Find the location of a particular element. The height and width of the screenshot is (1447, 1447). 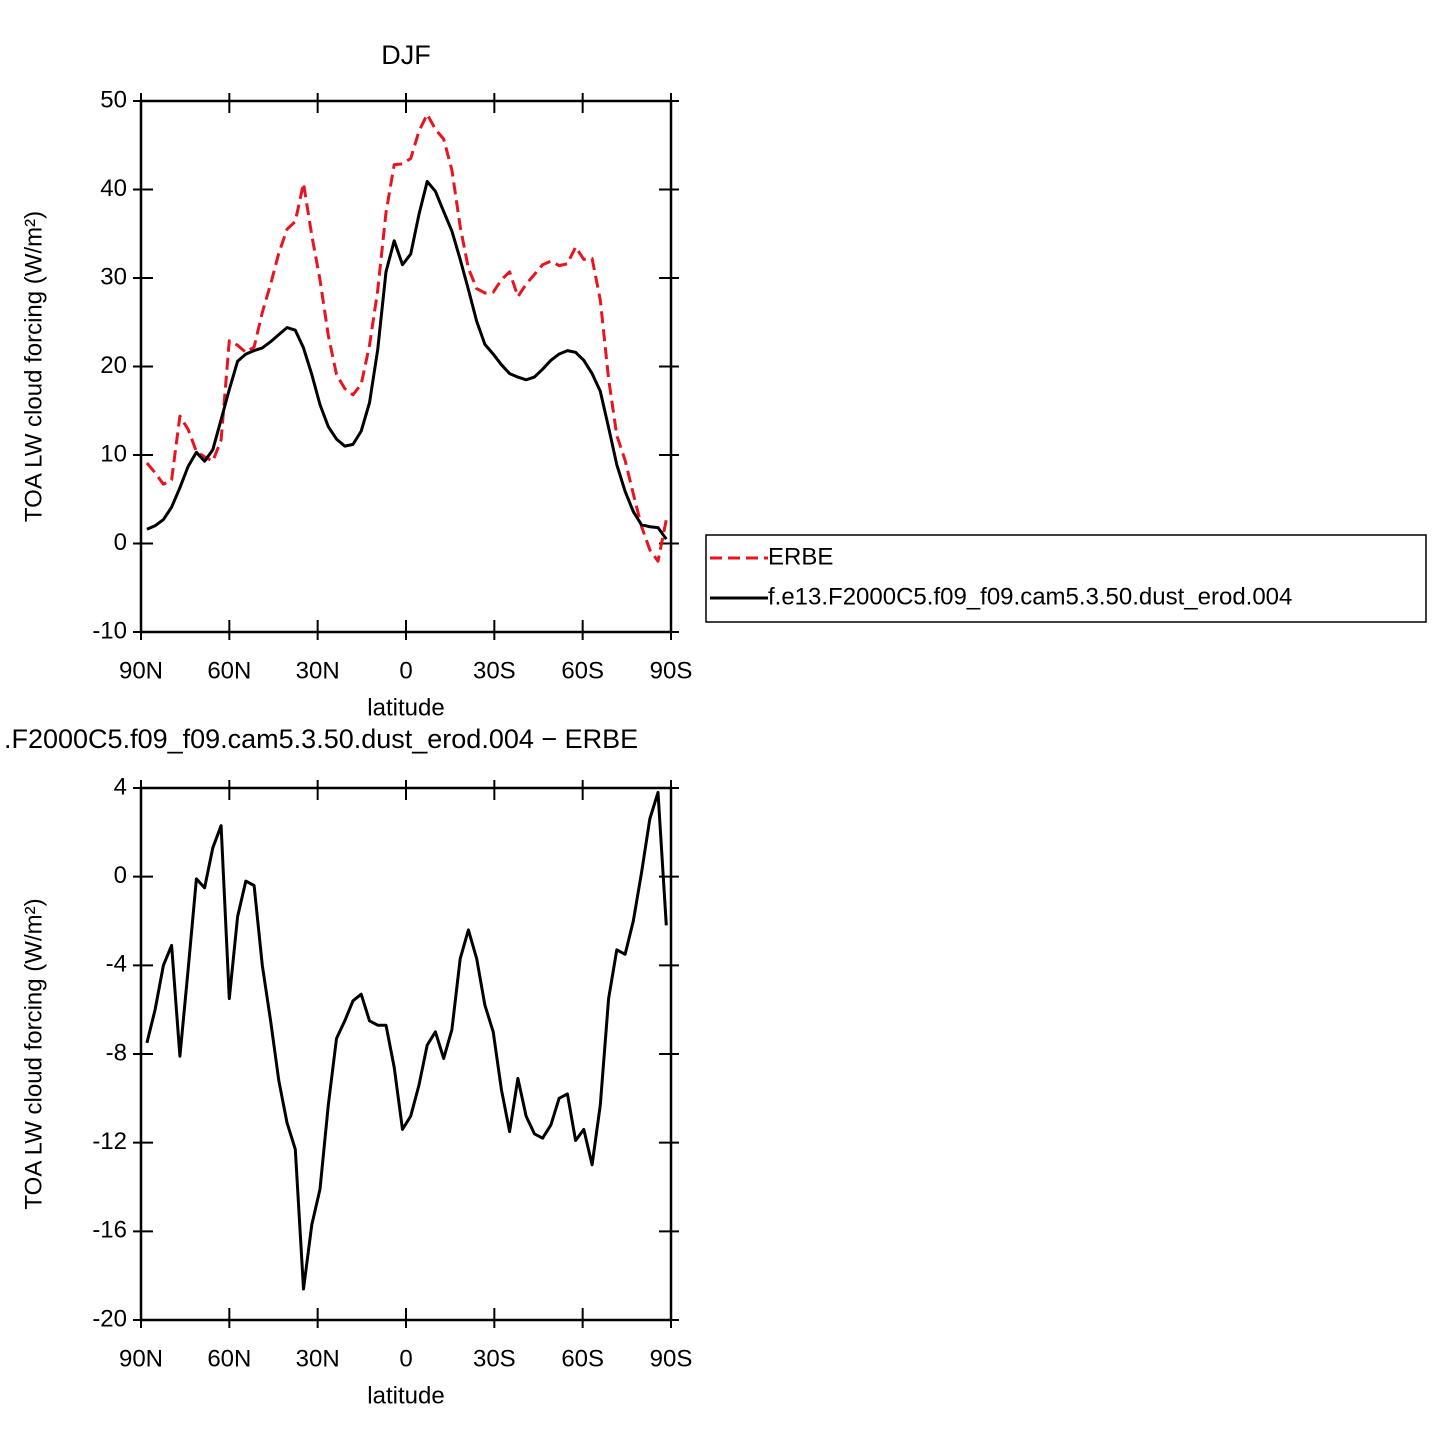

y-tick-label: -20 is located at coordinates (109, 1318).